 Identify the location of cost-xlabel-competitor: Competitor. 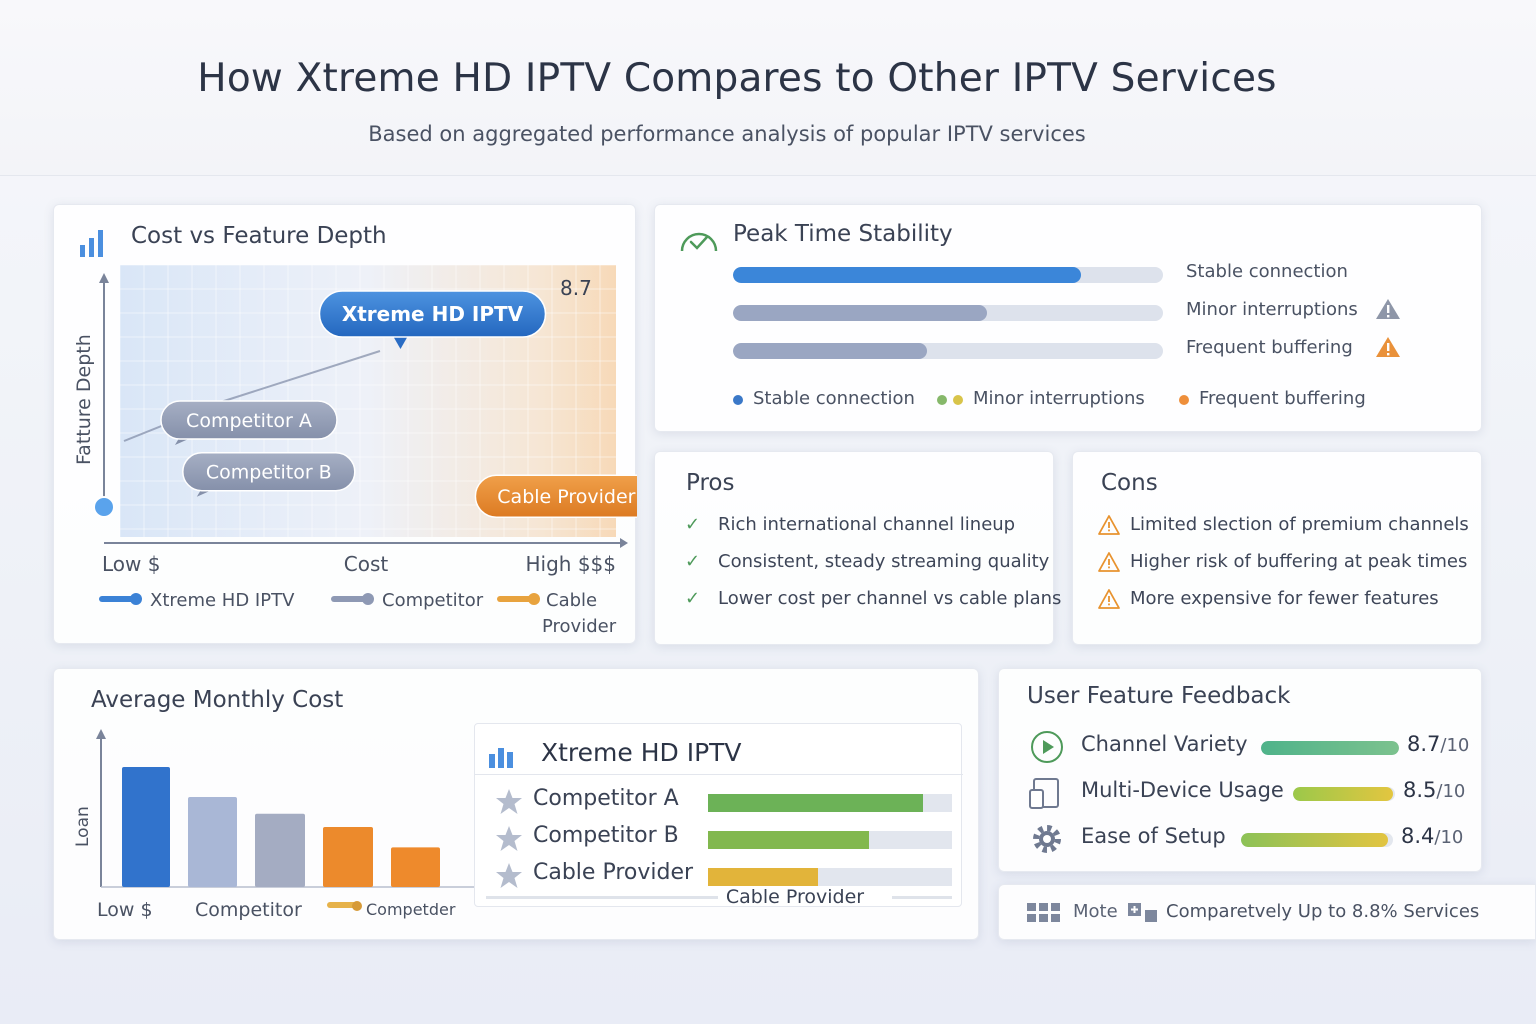
(248, 910).